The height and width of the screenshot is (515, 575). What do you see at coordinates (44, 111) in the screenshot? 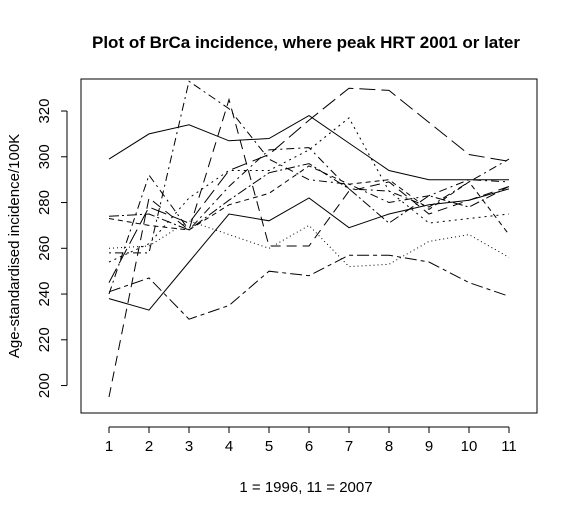
I see `y-tick-label: 320` at bounding box center [44, 111].